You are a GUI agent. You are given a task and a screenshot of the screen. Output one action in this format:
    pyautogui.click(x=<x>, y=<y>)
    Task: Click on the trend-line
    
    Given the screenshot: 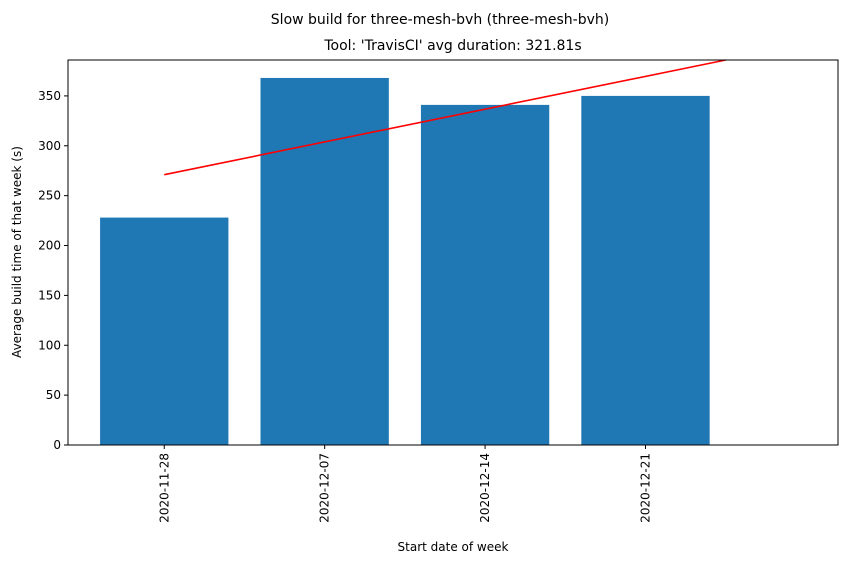 What is the action you would take?
    pyautogui.click(x=445, y=117)
    